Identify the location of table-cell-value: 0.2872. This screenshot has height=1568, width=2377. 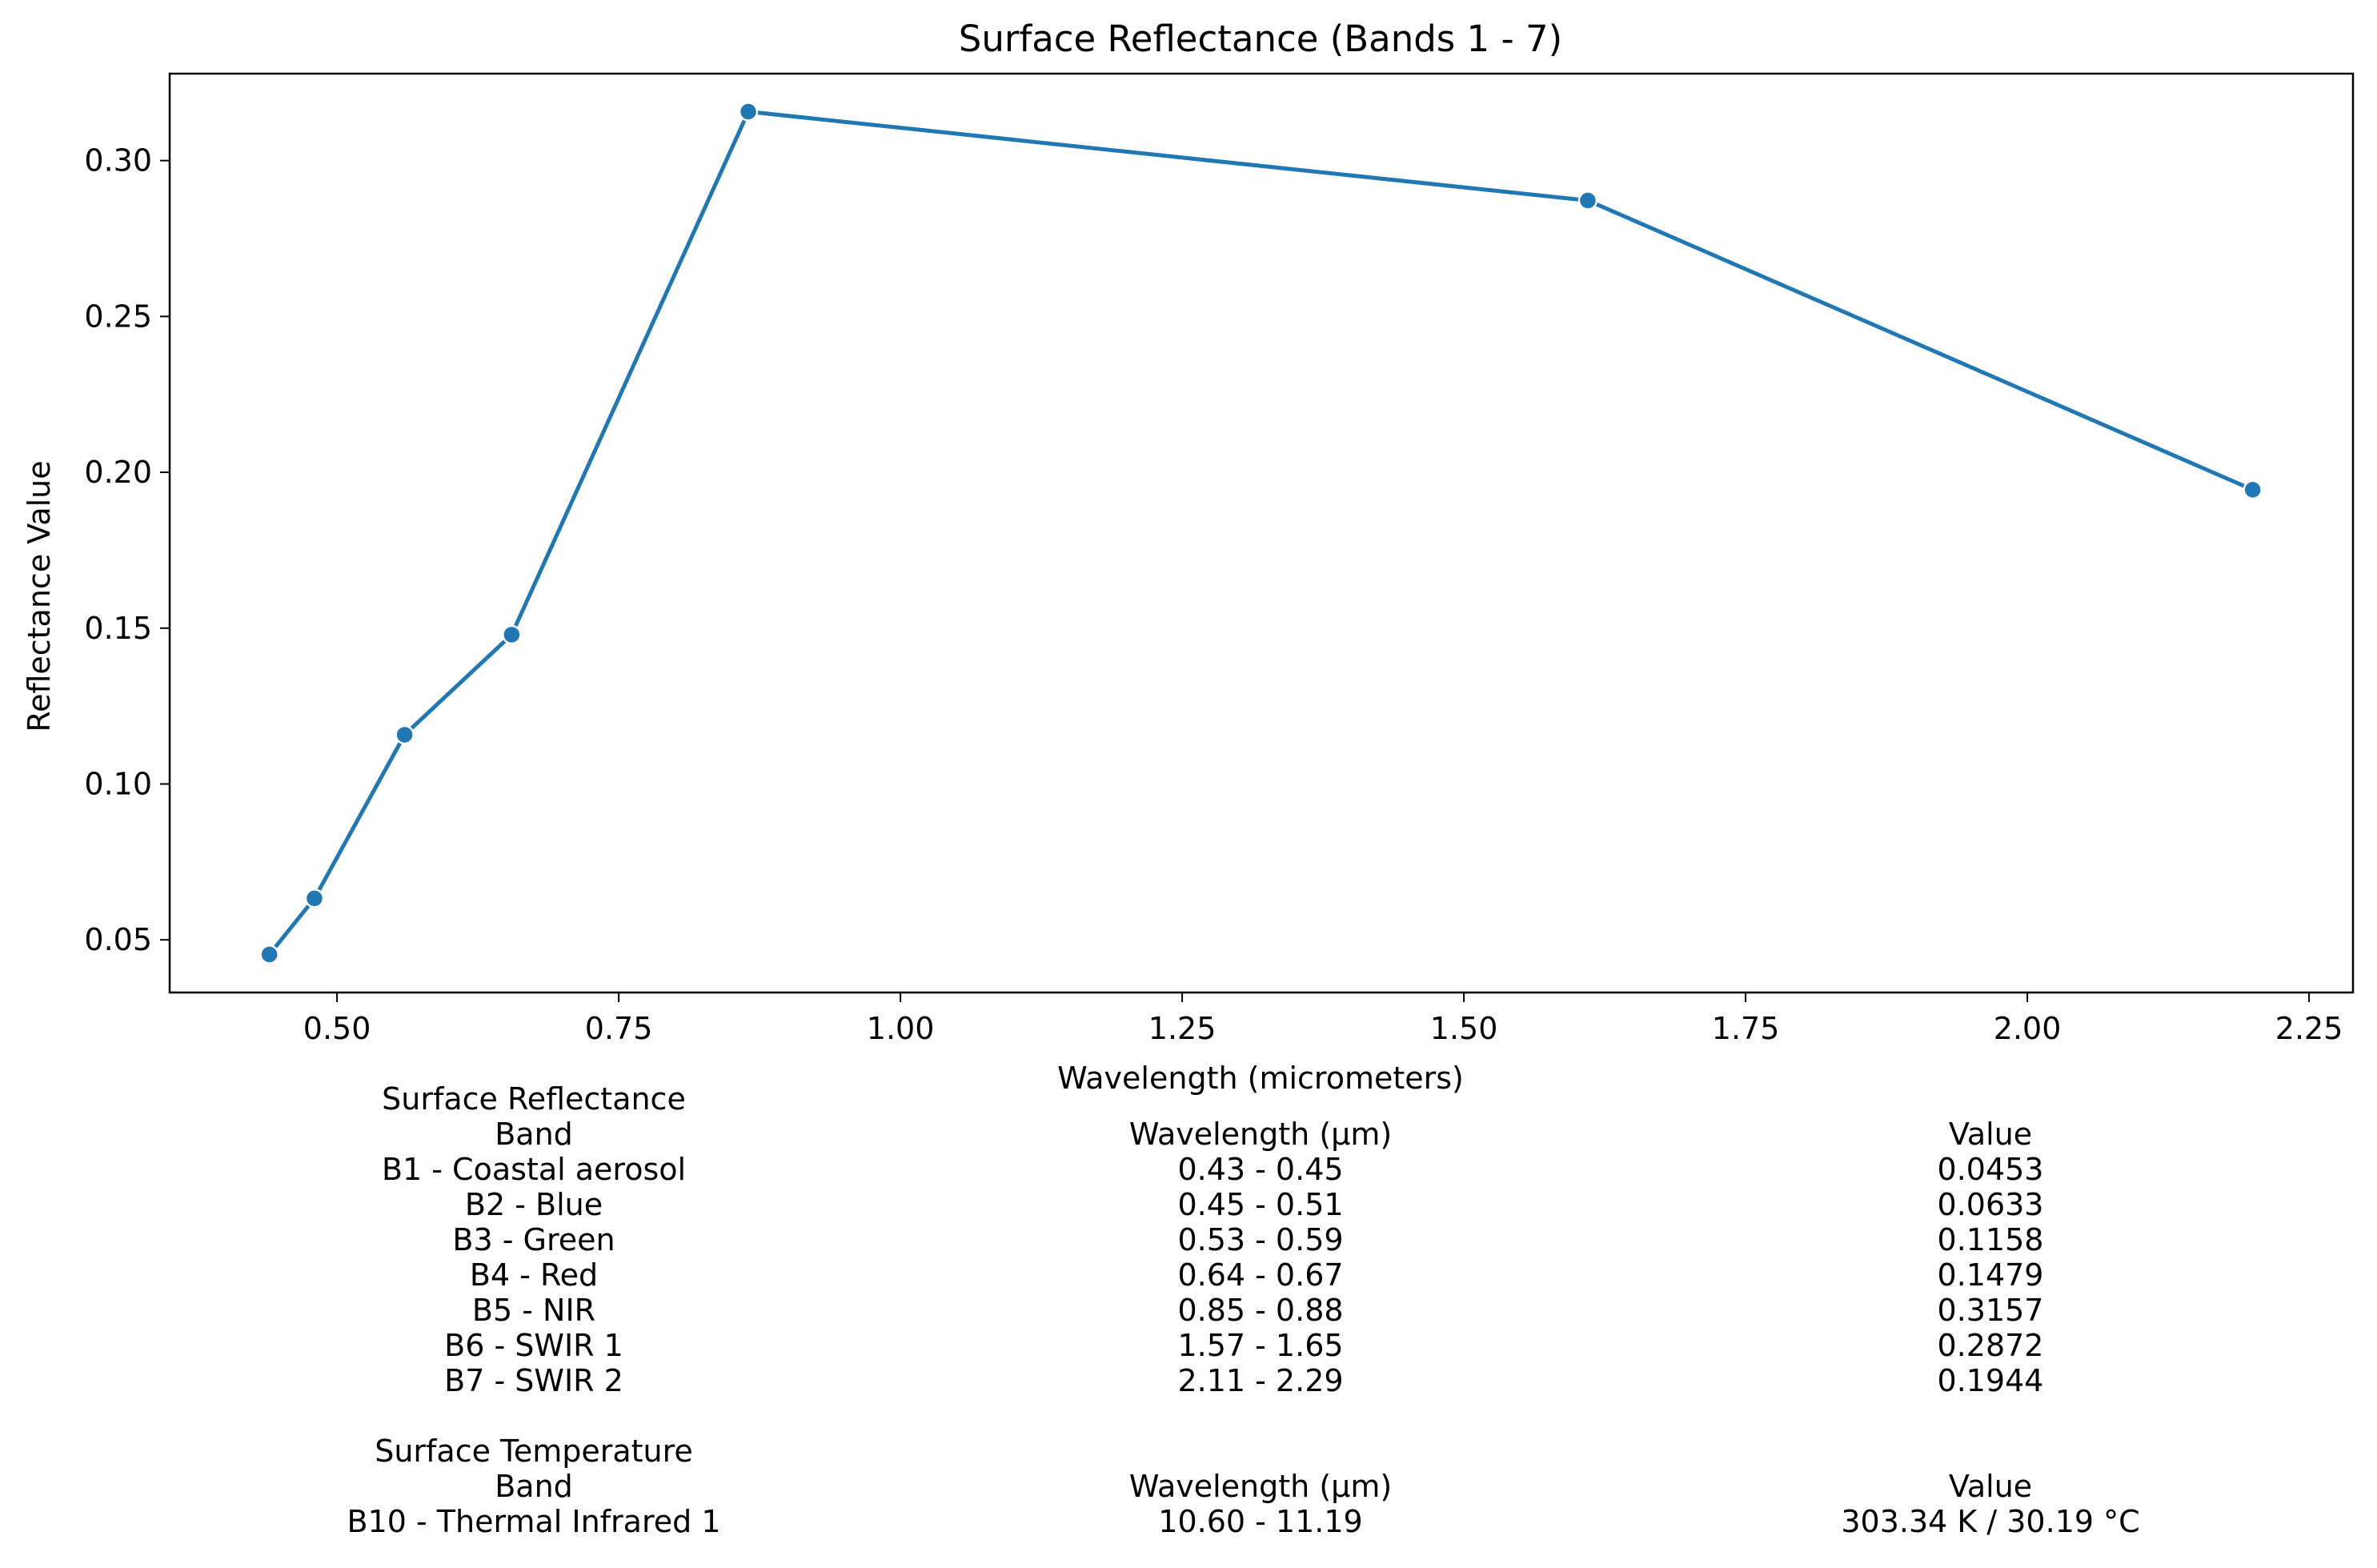
(1990, 1345).